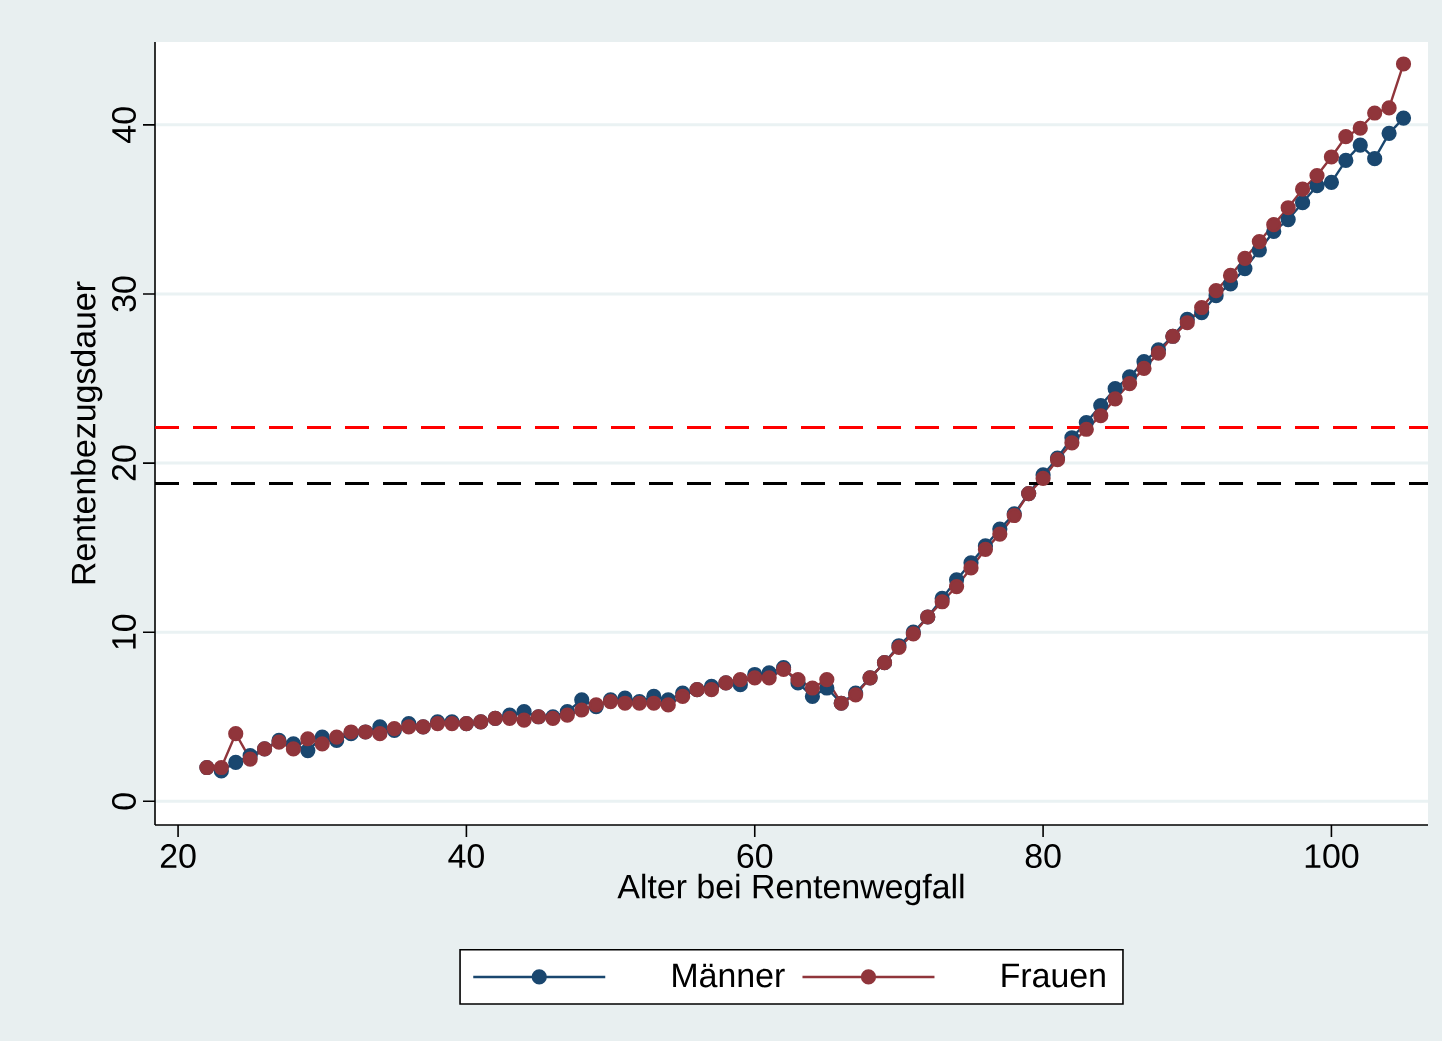  I want to click on y-axis-title: Rentenbezugsdauer, so click(86, 432).